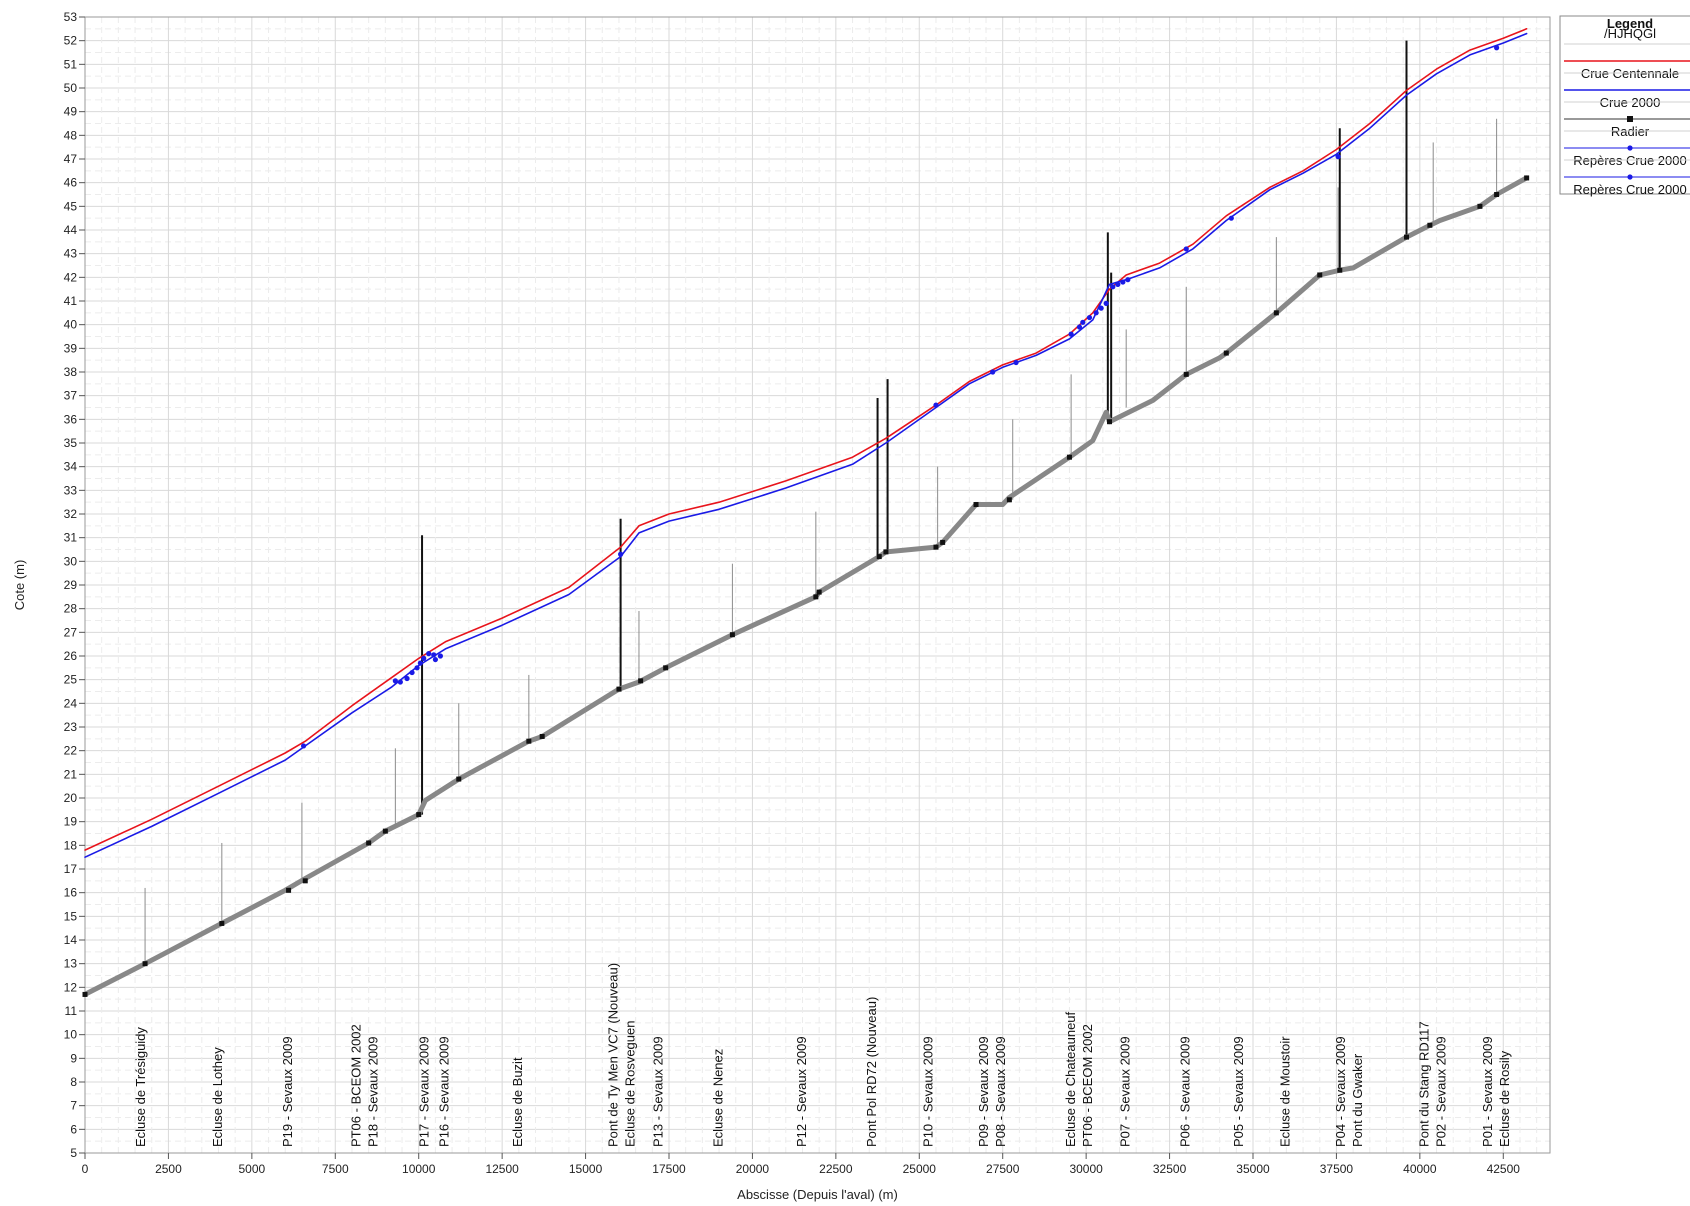  I want to click on station-label: P05 - Sevaux 2009, so click(1238, 1091).